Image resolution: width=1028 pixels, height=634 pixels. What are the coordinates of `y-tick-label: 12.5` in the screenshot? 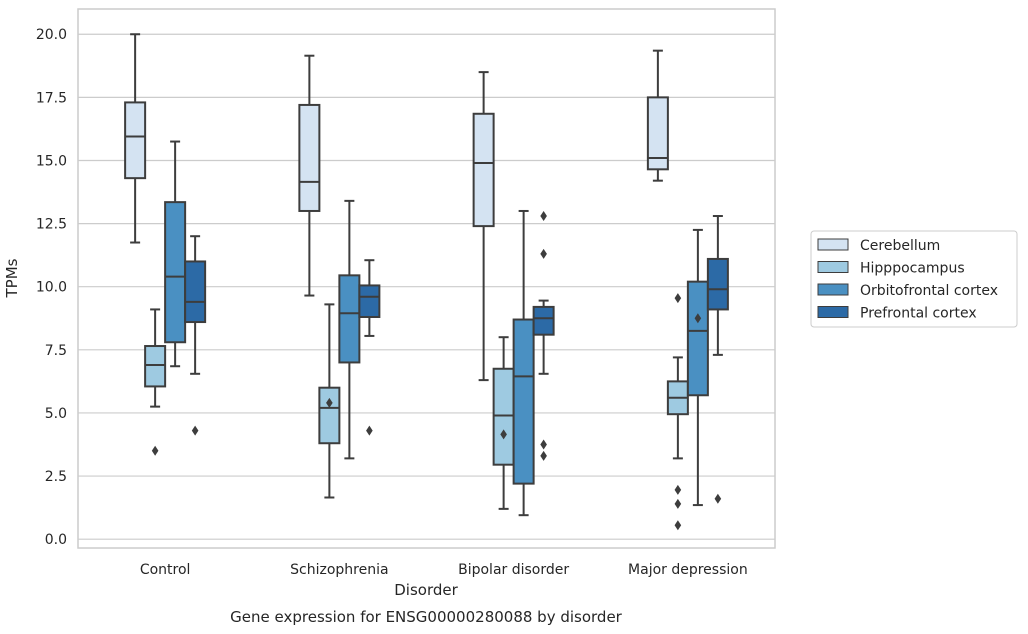 It's located at (51, 225).